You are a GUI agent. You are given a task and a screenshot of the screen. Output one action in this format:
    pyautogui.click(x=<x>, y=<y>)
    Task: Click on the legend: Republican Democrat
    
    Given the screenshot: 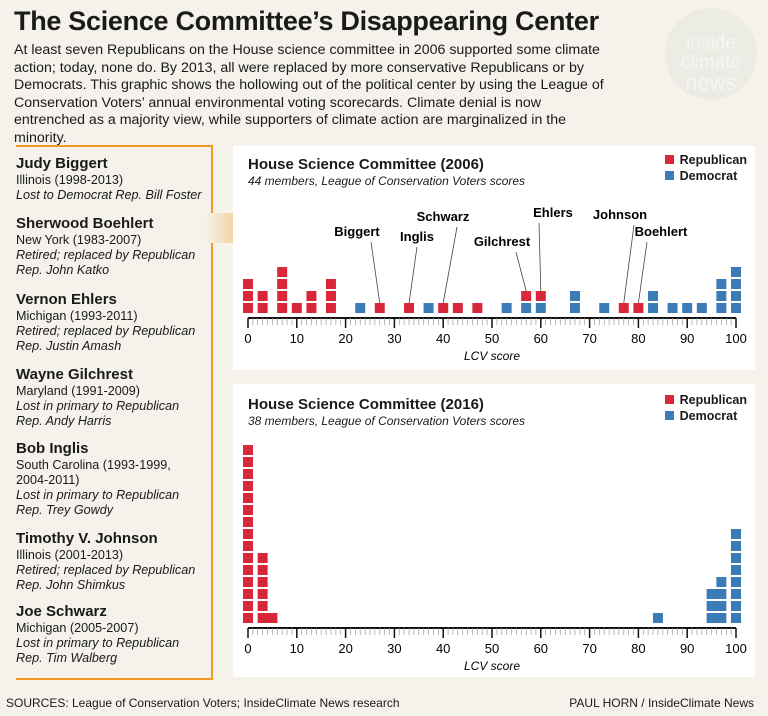 What is the action you would take?
    pyautogui.click(x=705, y=408)
    